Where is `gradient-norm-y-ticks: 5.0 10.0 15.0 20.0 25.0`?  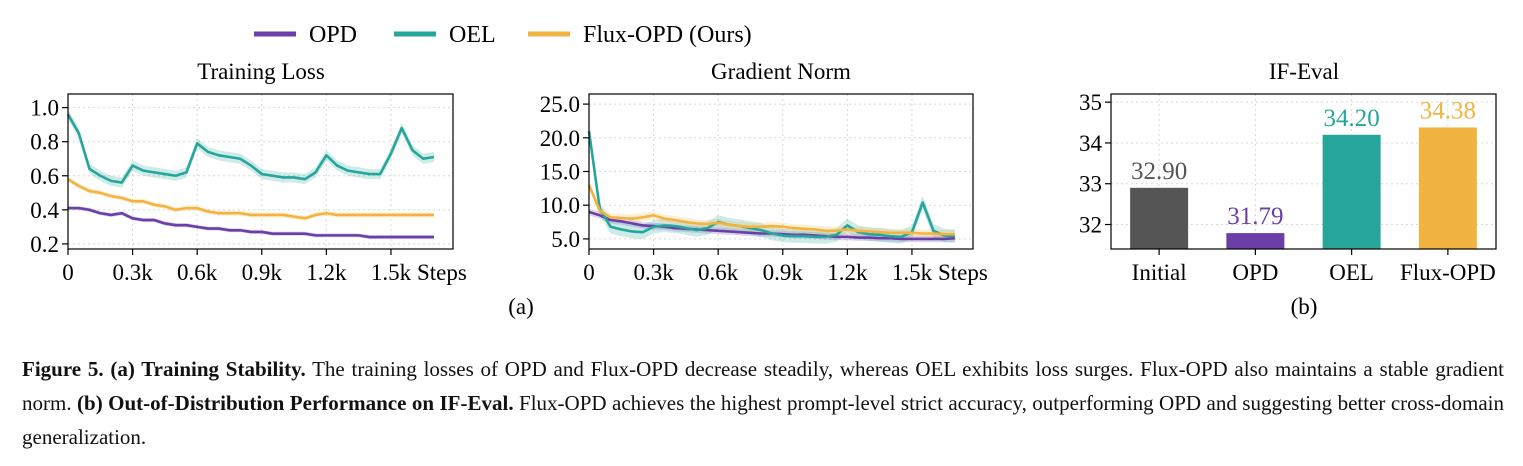
gradient-norm-y-ticks: 5.0 10.0 15.0 20.0 25.0 is located at coordinates (564, 172).